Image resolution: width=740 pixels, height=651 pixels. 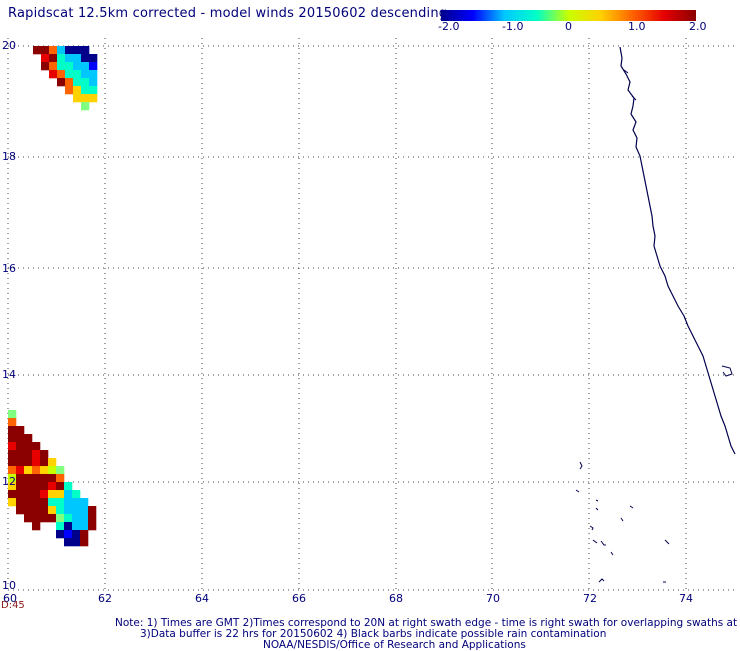 I want to click on colorbar-label-zero: 0, so click(x=568, y=26).